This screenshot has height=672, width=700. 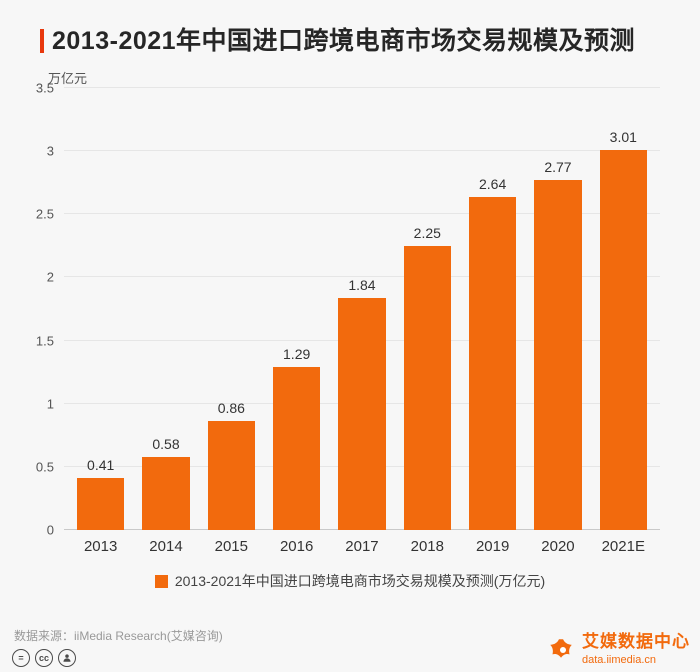 I want to click on brand-watermark: 艾媒数据中心 data.iimedia.cn, so click(x=619, y=649).